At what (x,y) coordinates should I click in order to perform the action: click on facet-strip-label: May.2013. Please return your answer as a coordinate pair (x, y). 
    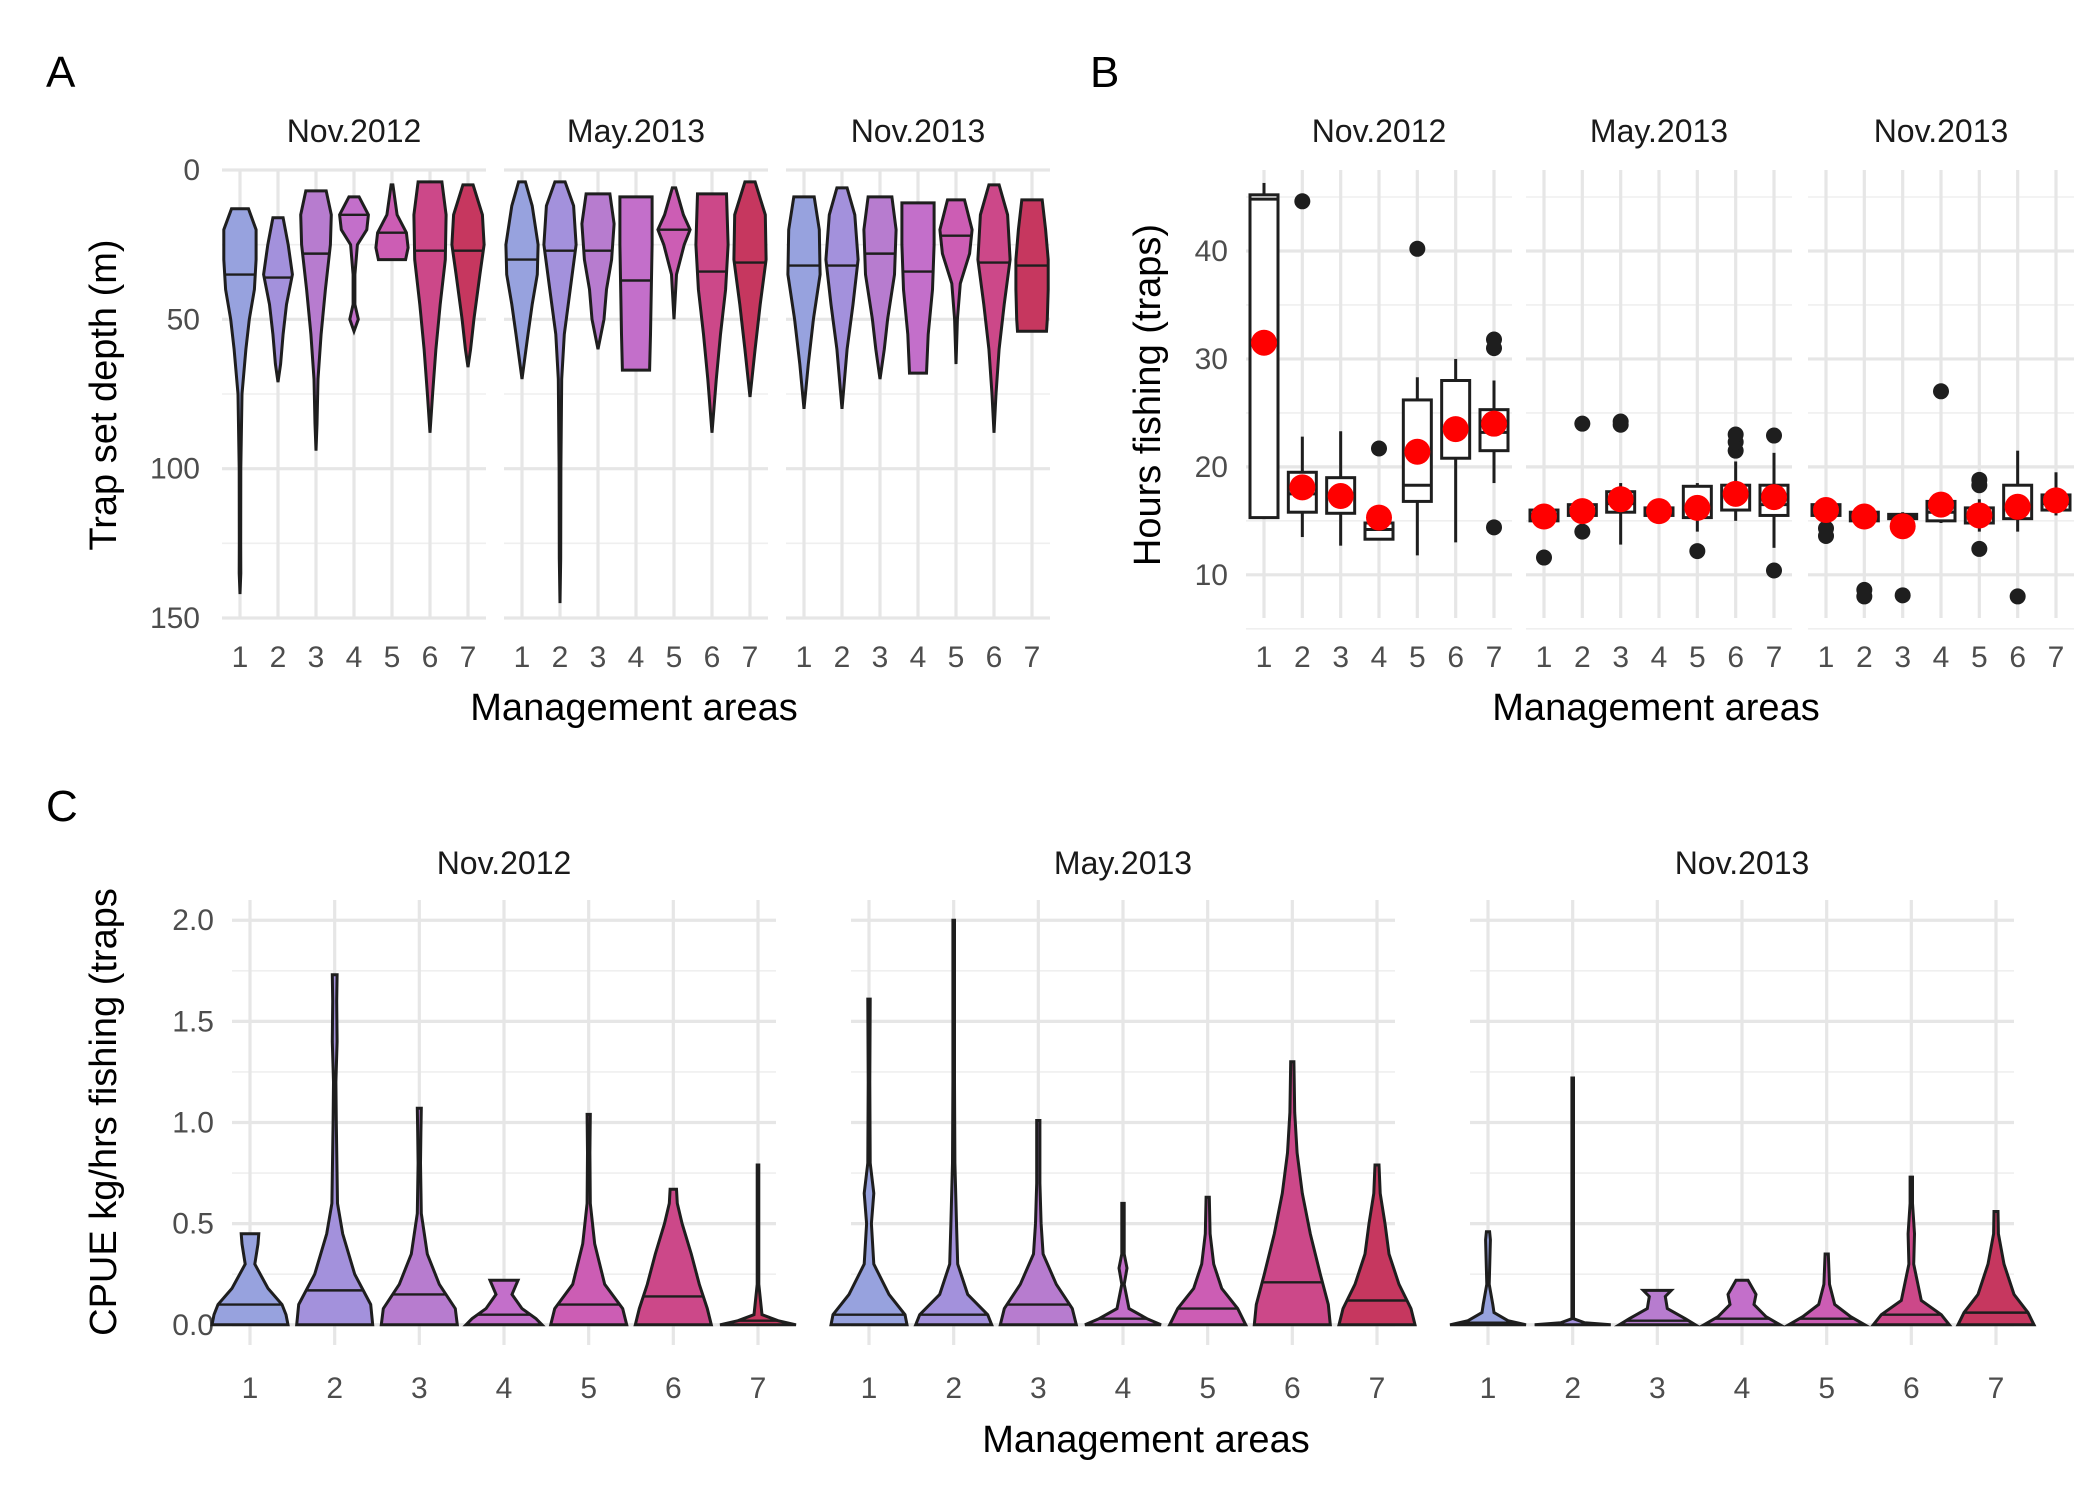
    Looking at the image, I should click on (636, 131).